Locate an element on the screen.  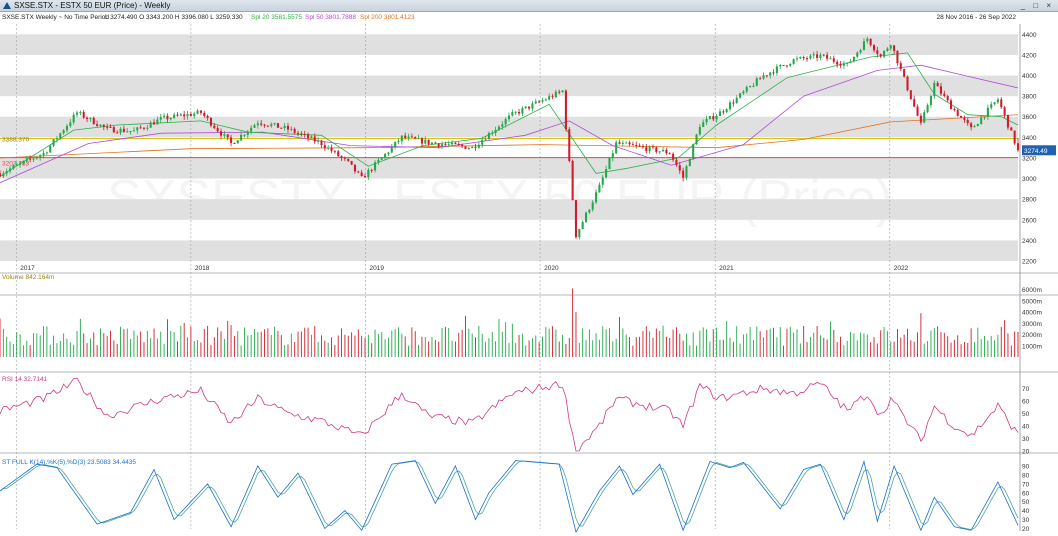
stoch-k-line is located at coordinates (509, 497).